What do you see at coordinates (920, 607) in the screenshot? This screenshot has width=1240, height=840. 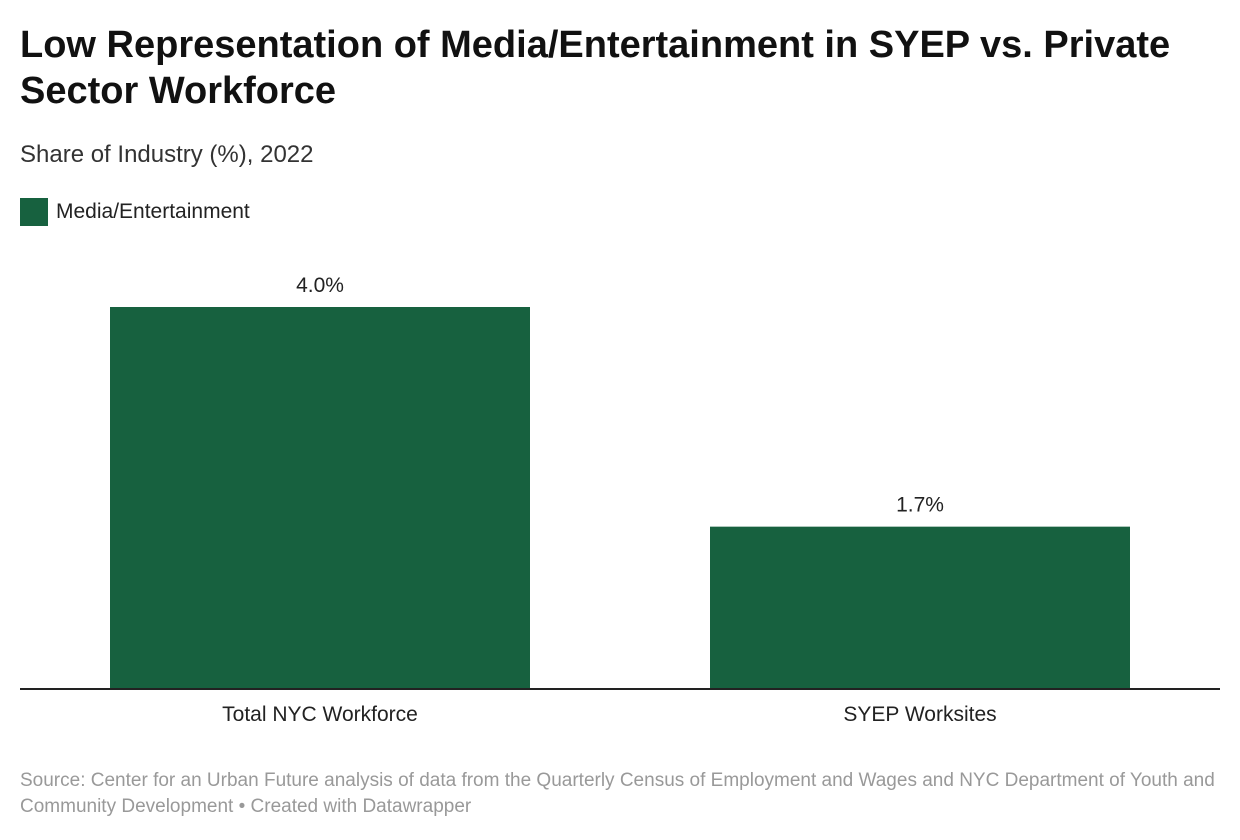 I see `bar` at bounding box center [920, 607].